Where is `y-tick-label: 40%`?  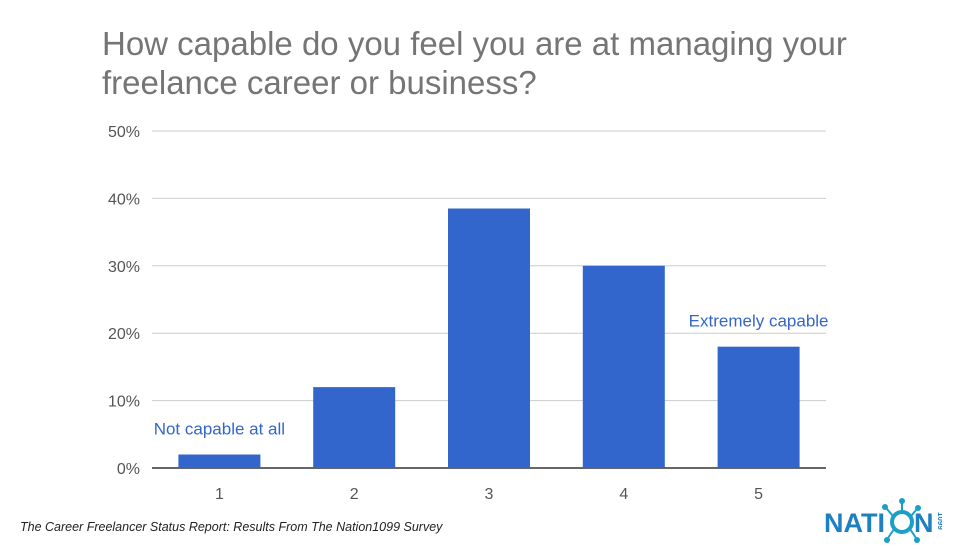 y-tick-label: 40% is located at coordinates (124, 199).